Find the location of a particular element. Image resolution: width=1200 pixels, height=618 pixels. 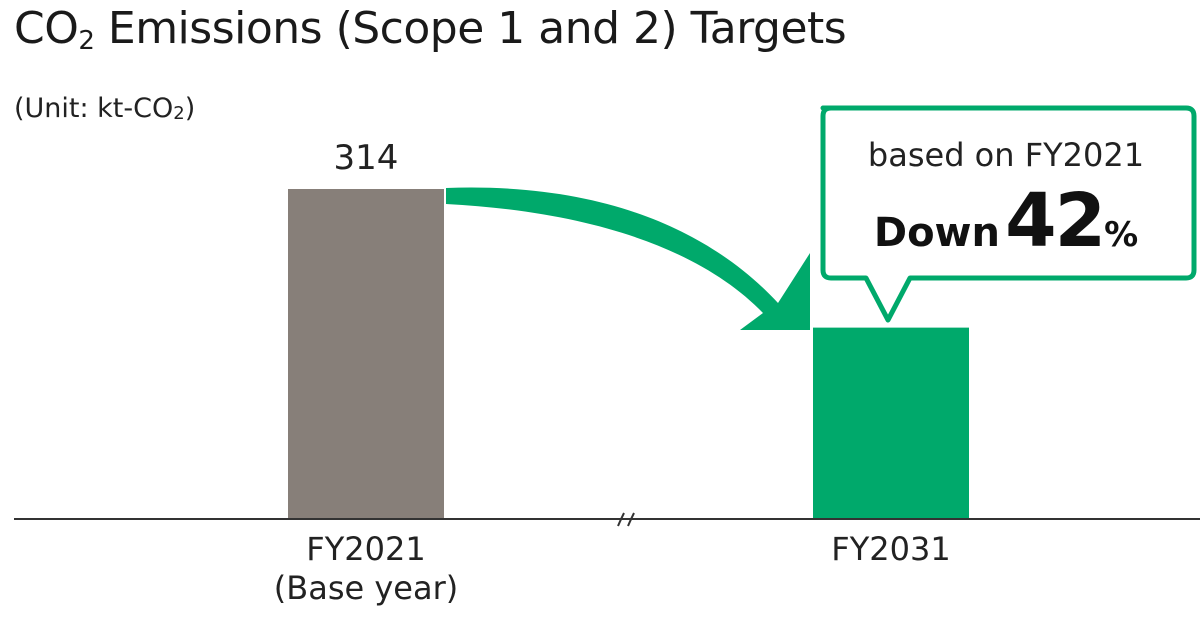

callout-box is located at coordinates (1008, 214).